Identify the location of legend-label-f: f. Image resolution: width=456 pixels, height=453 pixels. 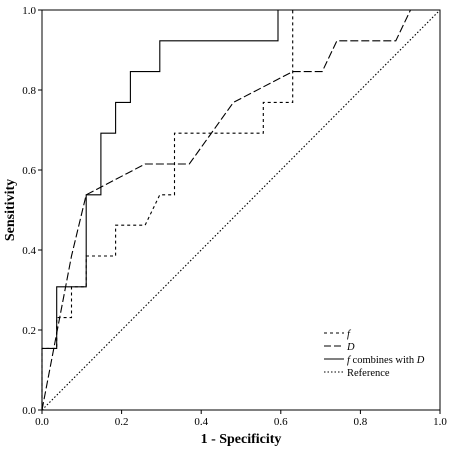
(349, 334).